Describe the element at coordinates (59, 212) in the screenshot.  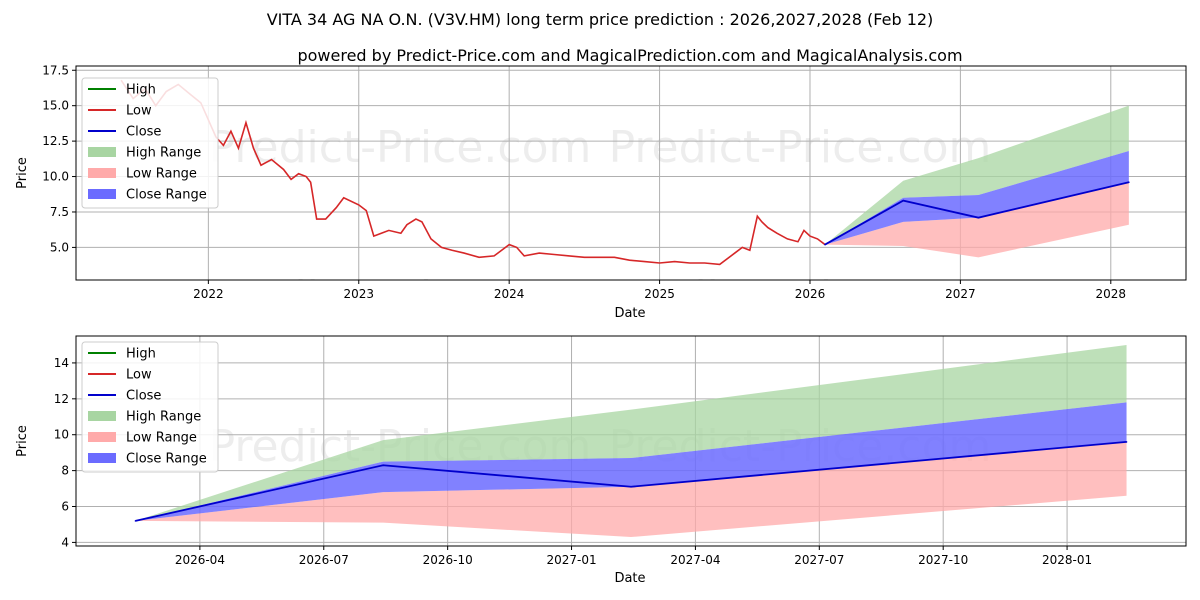
I see `y-tick-label: 7.5` at that location.